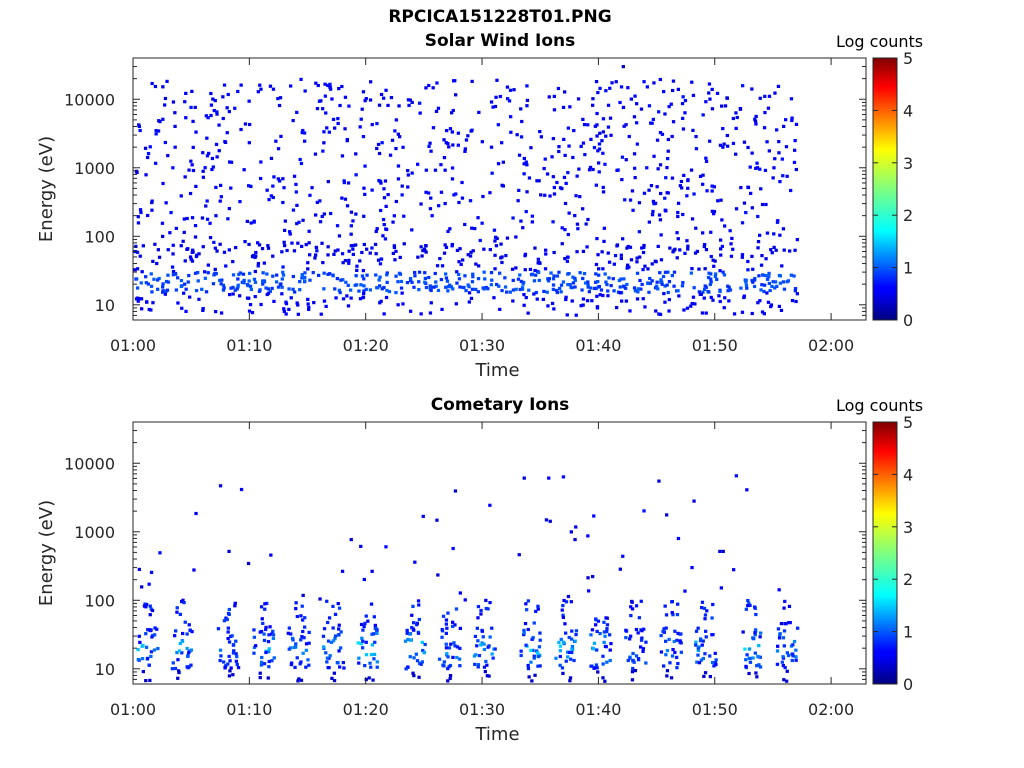 This screenshot has height=768, width=1024. Describe the element at coordinates (908, 579) in the screenshot. I see `colorbar-tick-label: 2` at that location.